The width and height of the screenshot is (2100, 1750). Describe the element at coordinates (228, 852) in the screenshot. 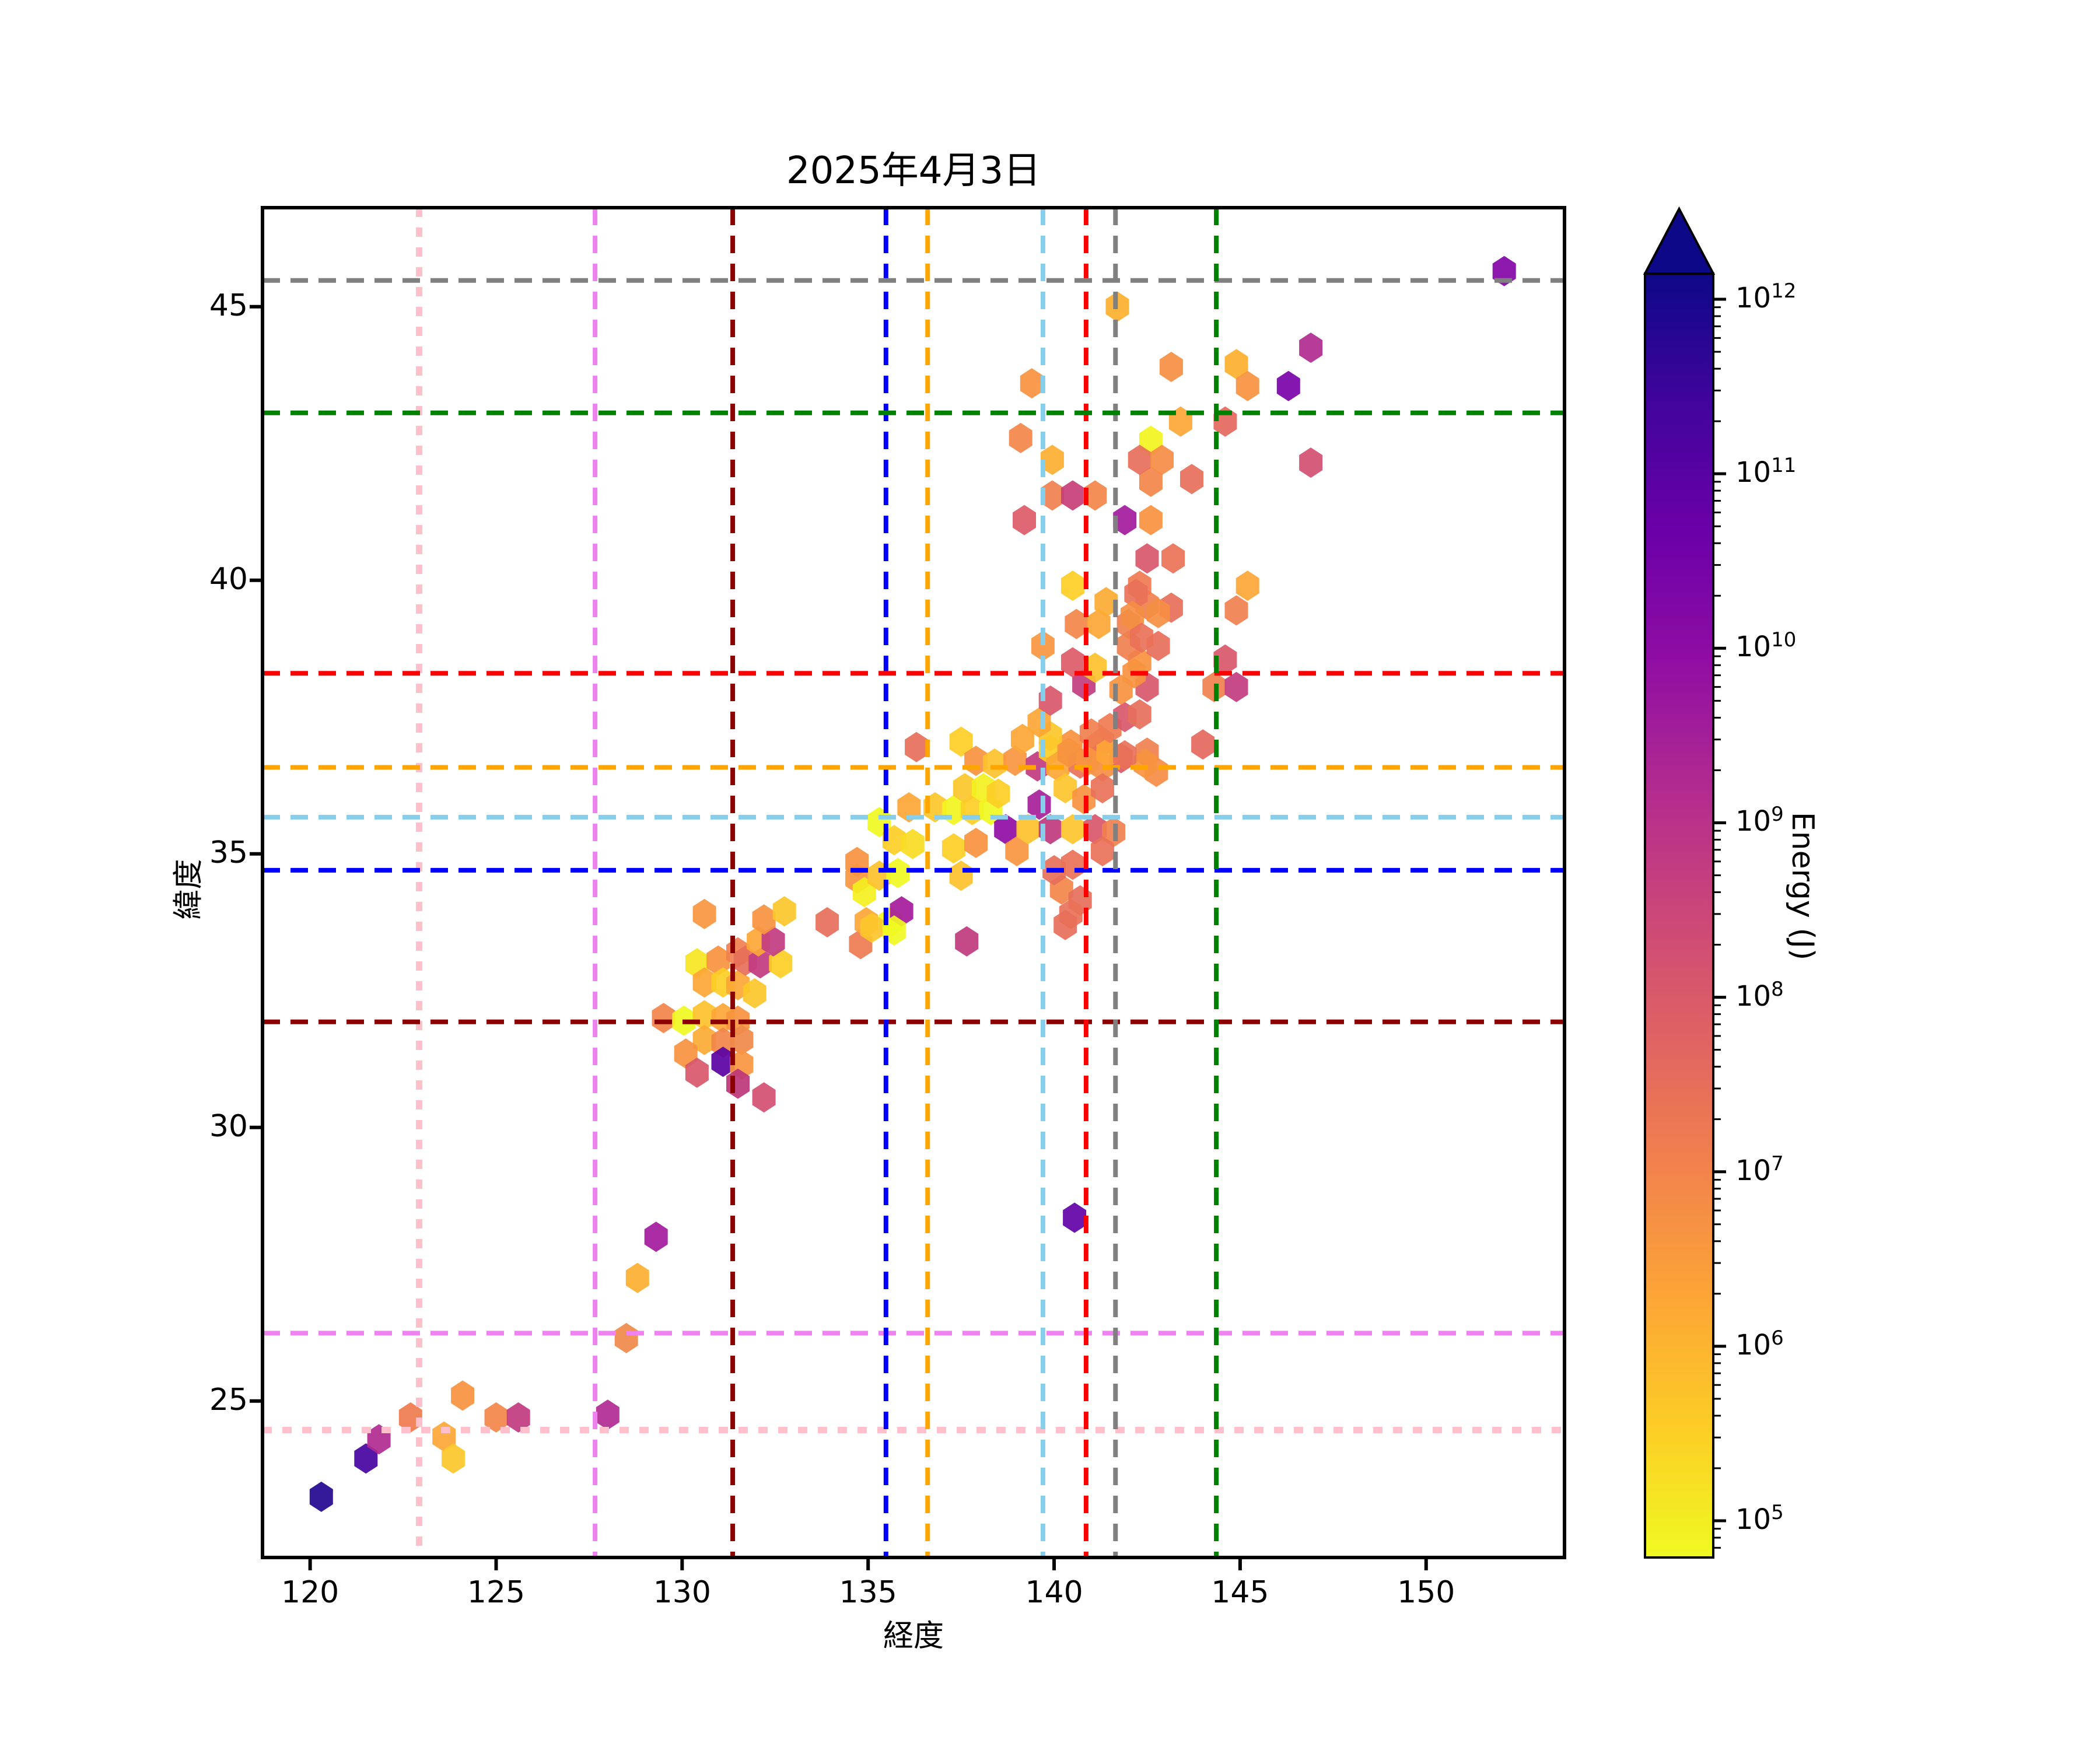

I see `y-tick-label: 35` at that location.